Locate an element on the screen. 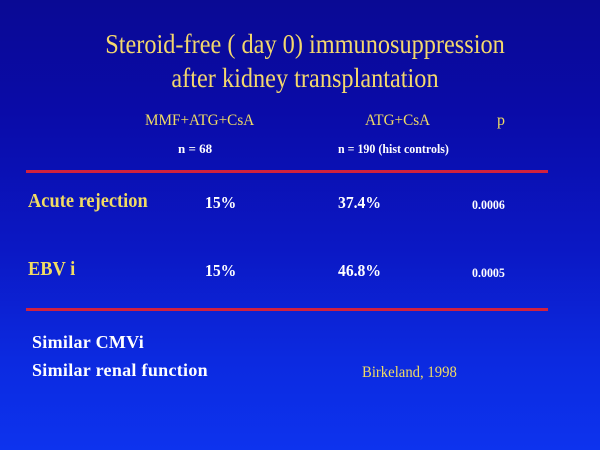 The width and height of the screenshot is (600, 450). group2-n: n = 190 (hist controls) is located at coordinates (393, 148).